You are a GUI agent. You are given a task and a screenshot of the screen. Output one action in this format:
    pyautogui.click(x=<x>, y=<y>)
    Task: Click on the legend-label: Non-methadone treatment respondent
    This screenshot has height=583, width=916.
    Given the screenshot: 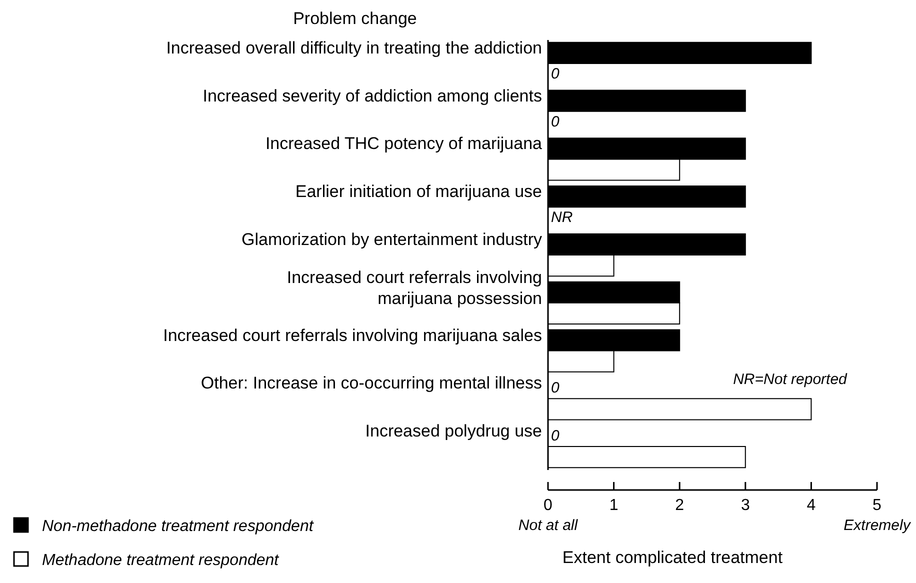 What is the action you would take?
    pyautogui.click(x=178, y=526)
    